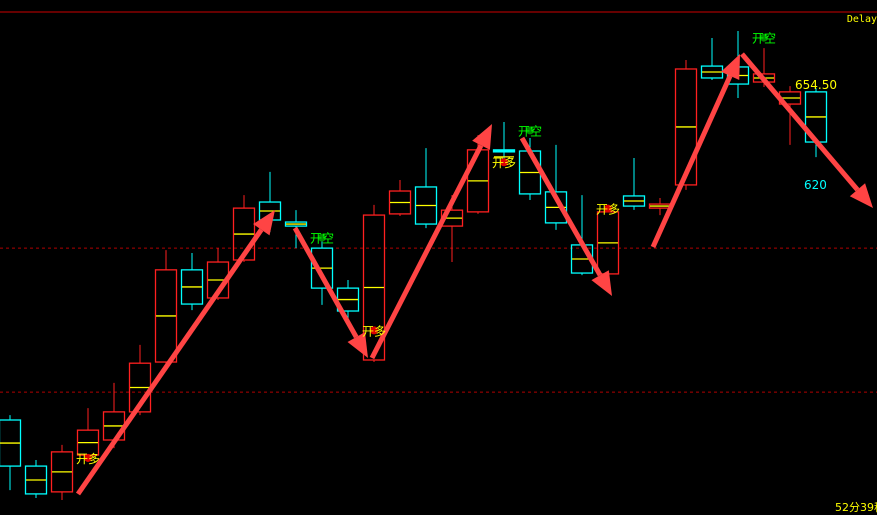 Image resolution: width=877 pixels, height=515 pixels. I want to click on low-price-label: 620, so click(815, 185).